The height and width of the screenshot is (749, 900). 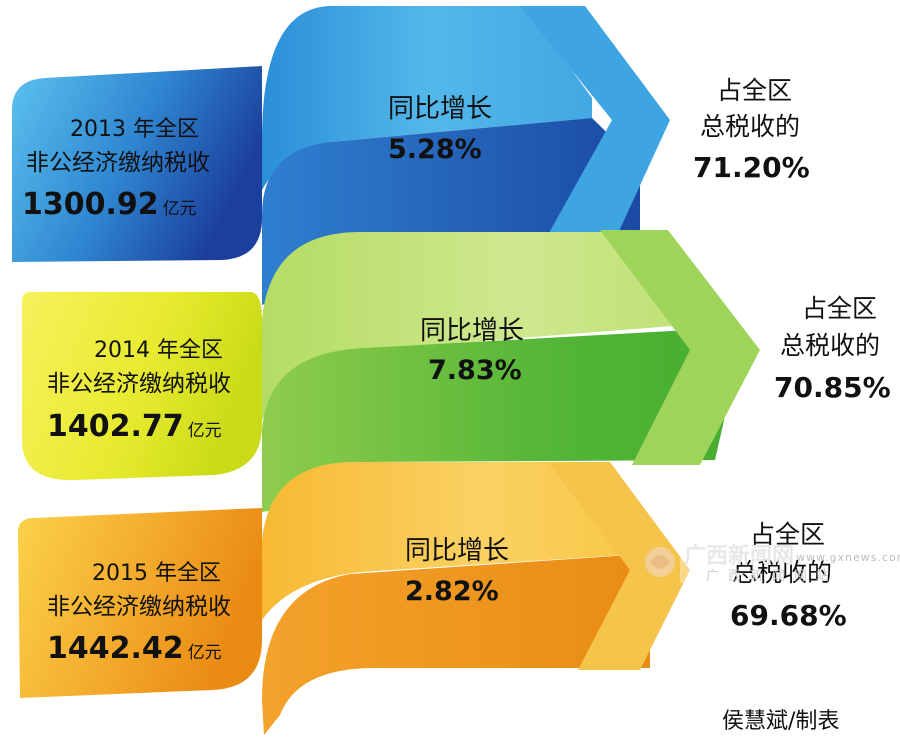 What do you see at coordinates (118, 163) in the screenshot?
I see `category-label-2013: 非公经济缴纳税收` at bounding box center [118, 163].